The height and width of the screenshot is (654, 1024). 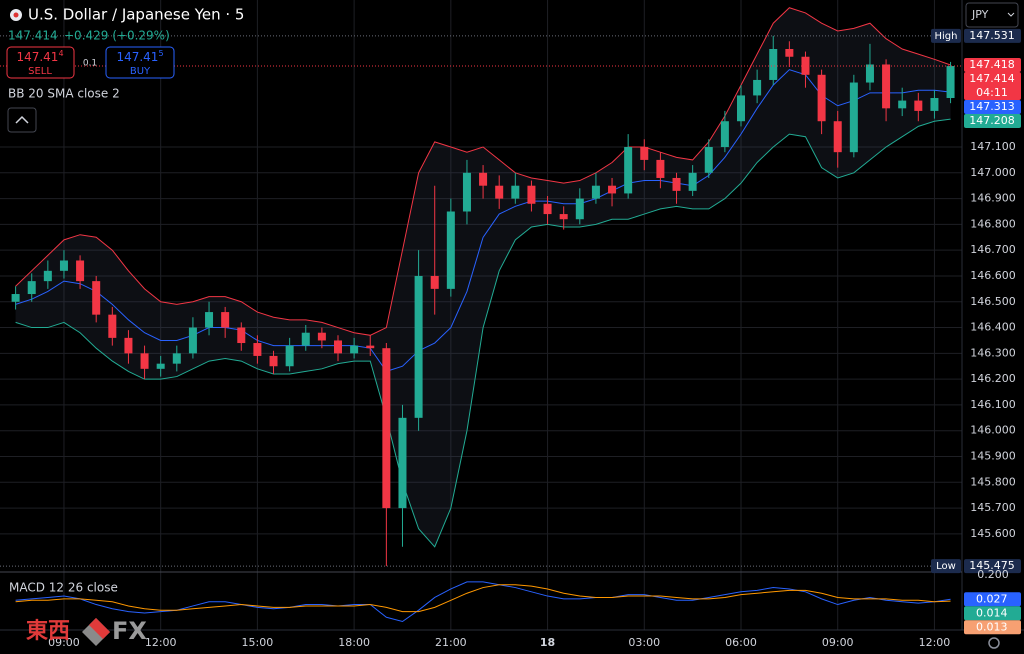 What do you see at coordinates (993, 352) in the screenshot?
I see `y-tick-label: 146.300` at bounding box center [993, 352].